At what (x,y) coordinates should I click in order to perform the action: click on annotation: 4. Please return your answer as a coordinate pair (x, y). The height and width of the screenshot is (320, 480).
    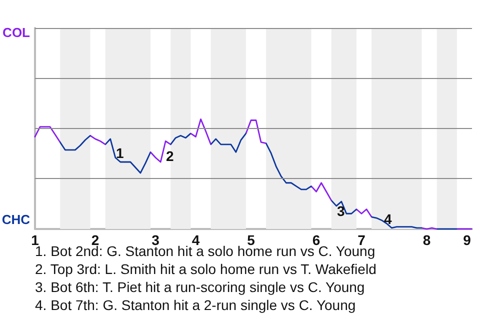
    Looking at the image, I should click on (388, 219).